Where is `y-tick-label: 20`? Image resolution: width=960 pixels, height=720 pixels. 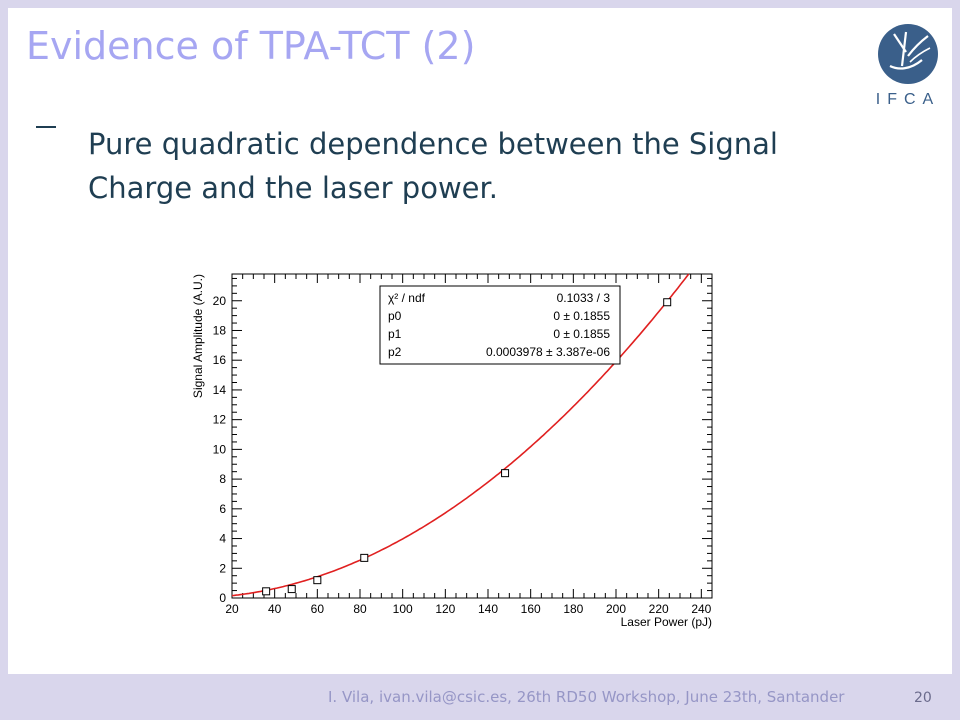
y-tick-label: 20 is located at coordinates (220, 301).